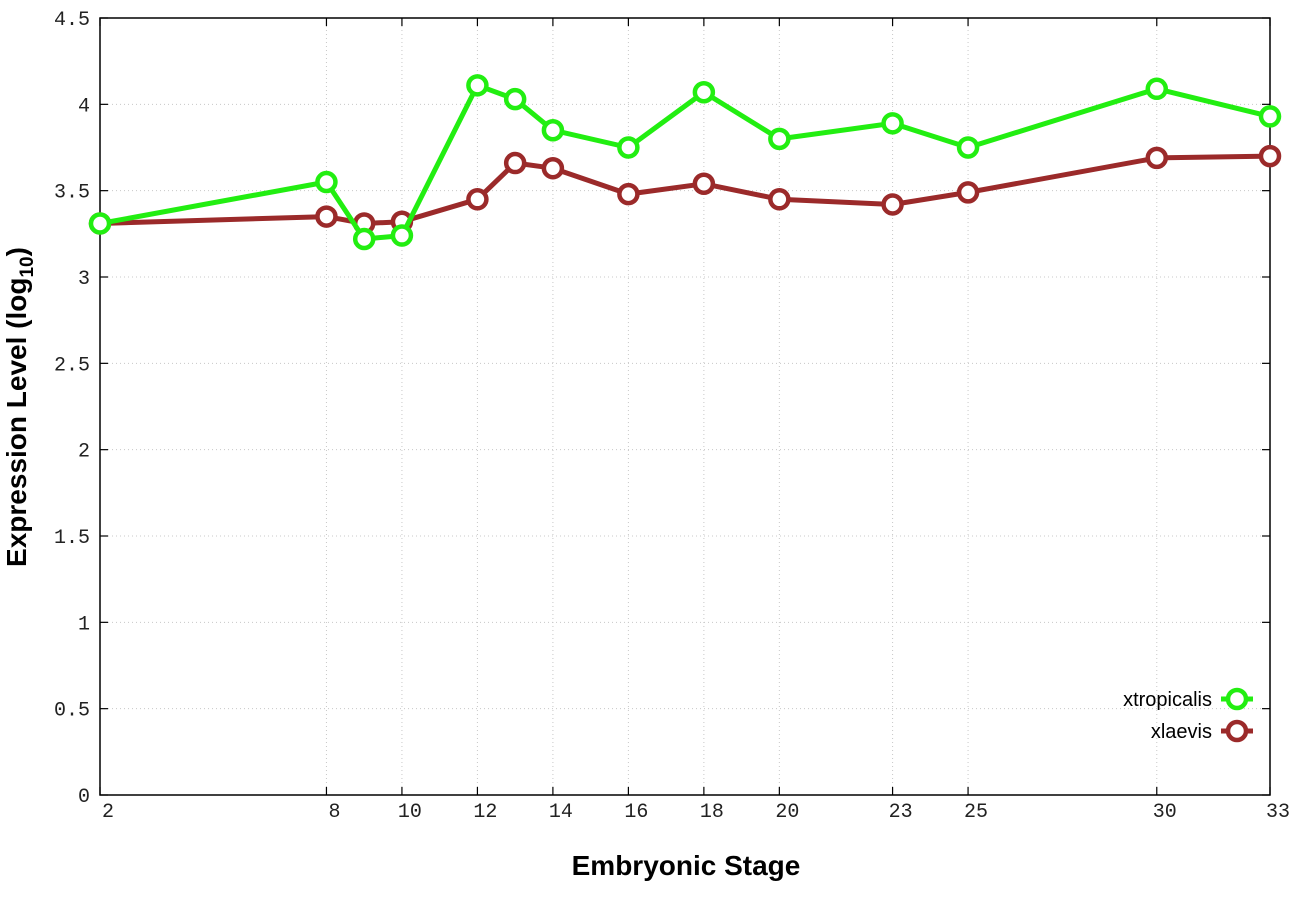  Describe the element at coordinates (72, 193) in the screenshot. I see `y-tick-label: 3.5` at that location.